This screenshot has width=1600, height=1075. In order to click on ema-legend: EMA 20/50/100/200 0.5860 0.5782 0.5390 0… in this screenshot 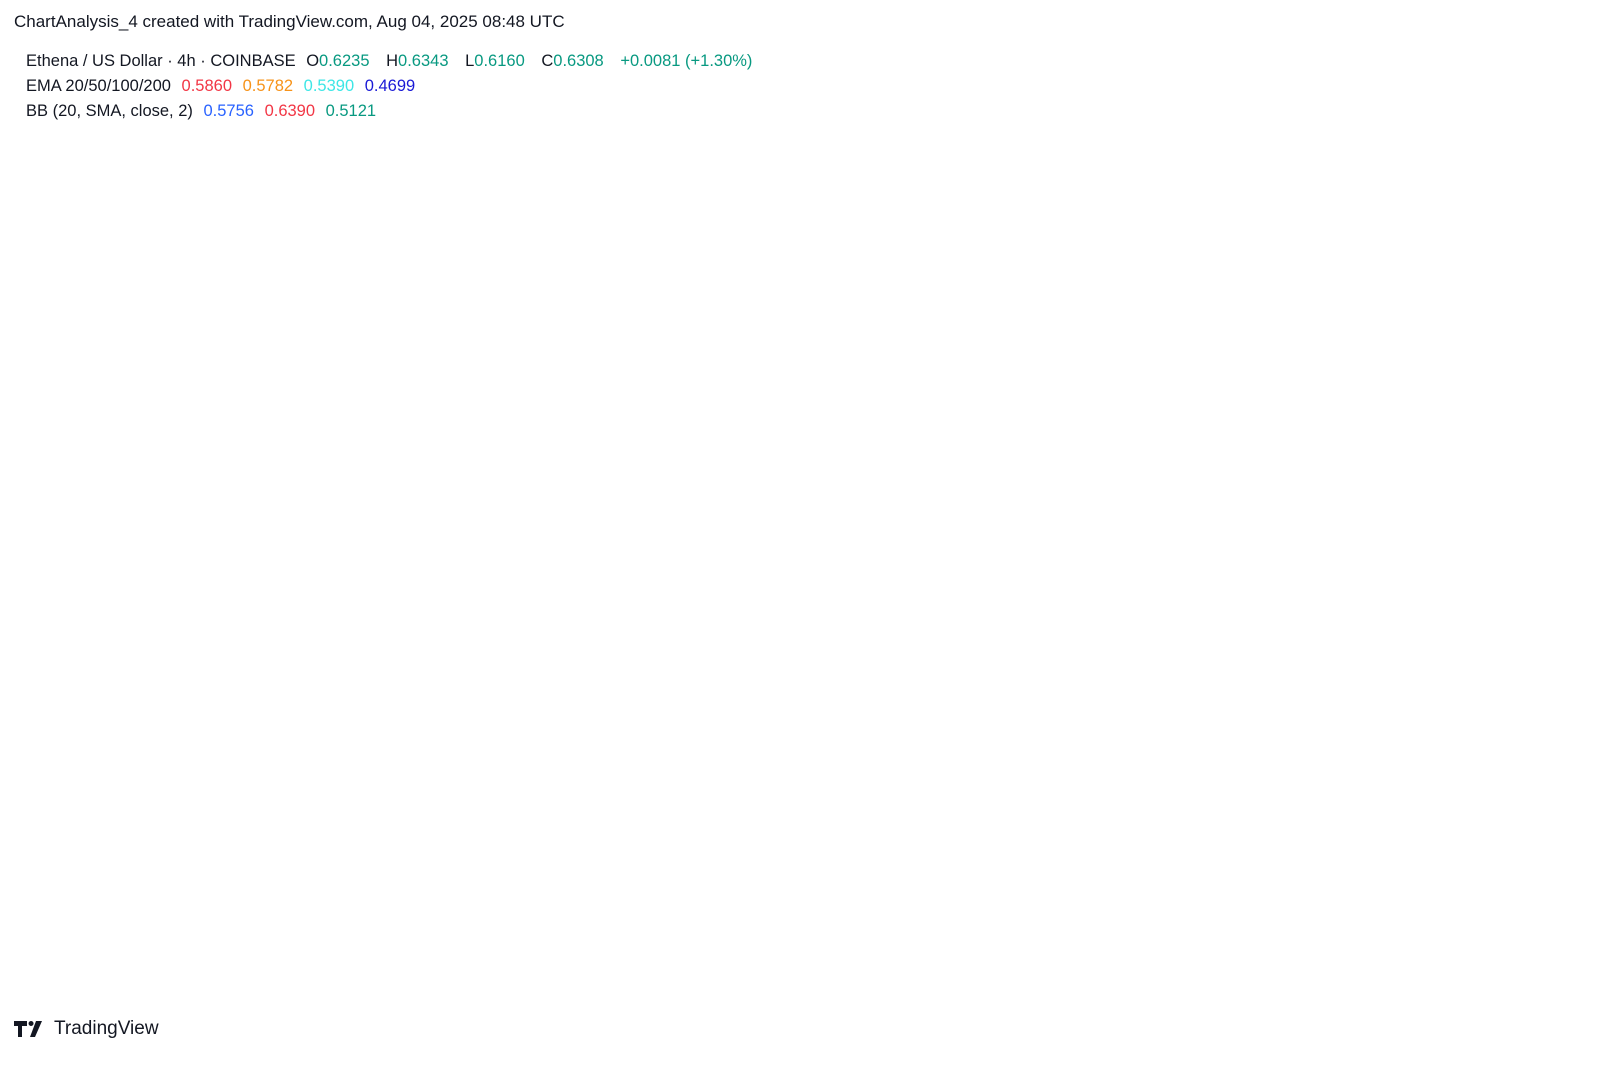, I will do `click(223, 86)`.